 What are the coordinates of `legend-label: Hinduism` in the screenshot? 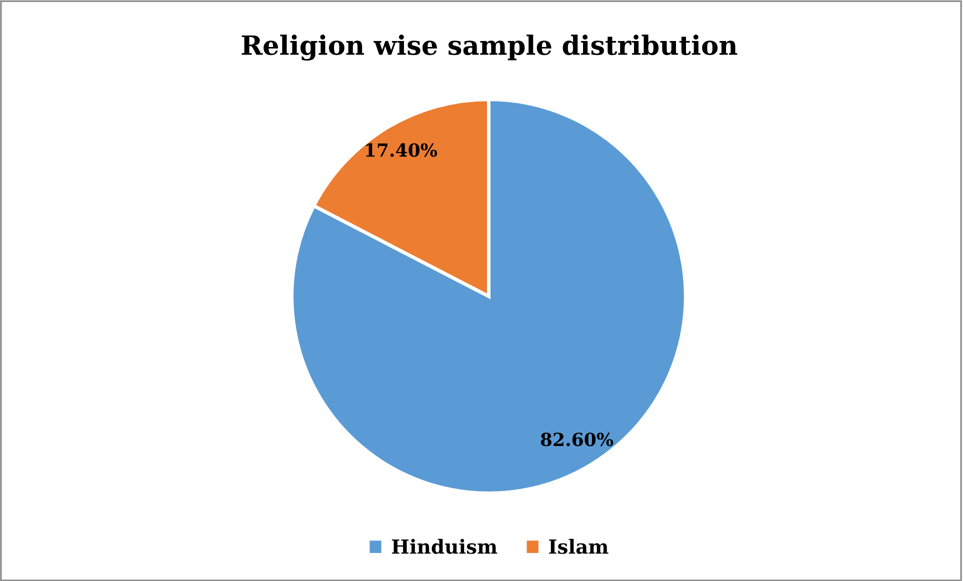 It's located at (445, 546).